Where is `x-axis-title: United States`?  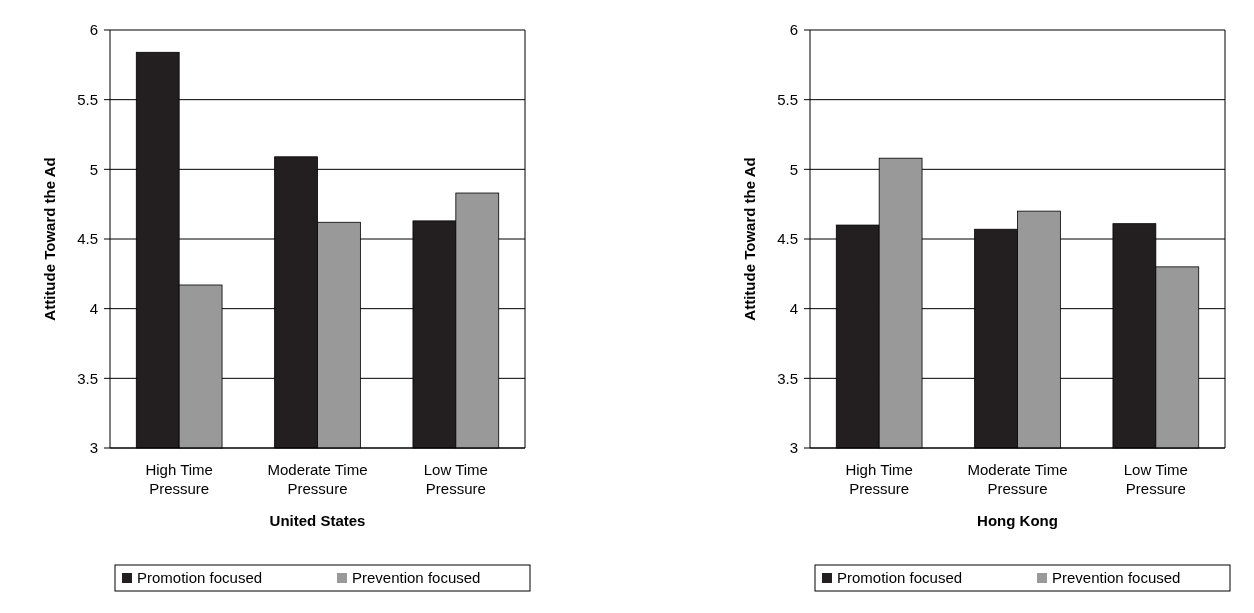
x-axis-title: United States is located at coordinates (317, 520).